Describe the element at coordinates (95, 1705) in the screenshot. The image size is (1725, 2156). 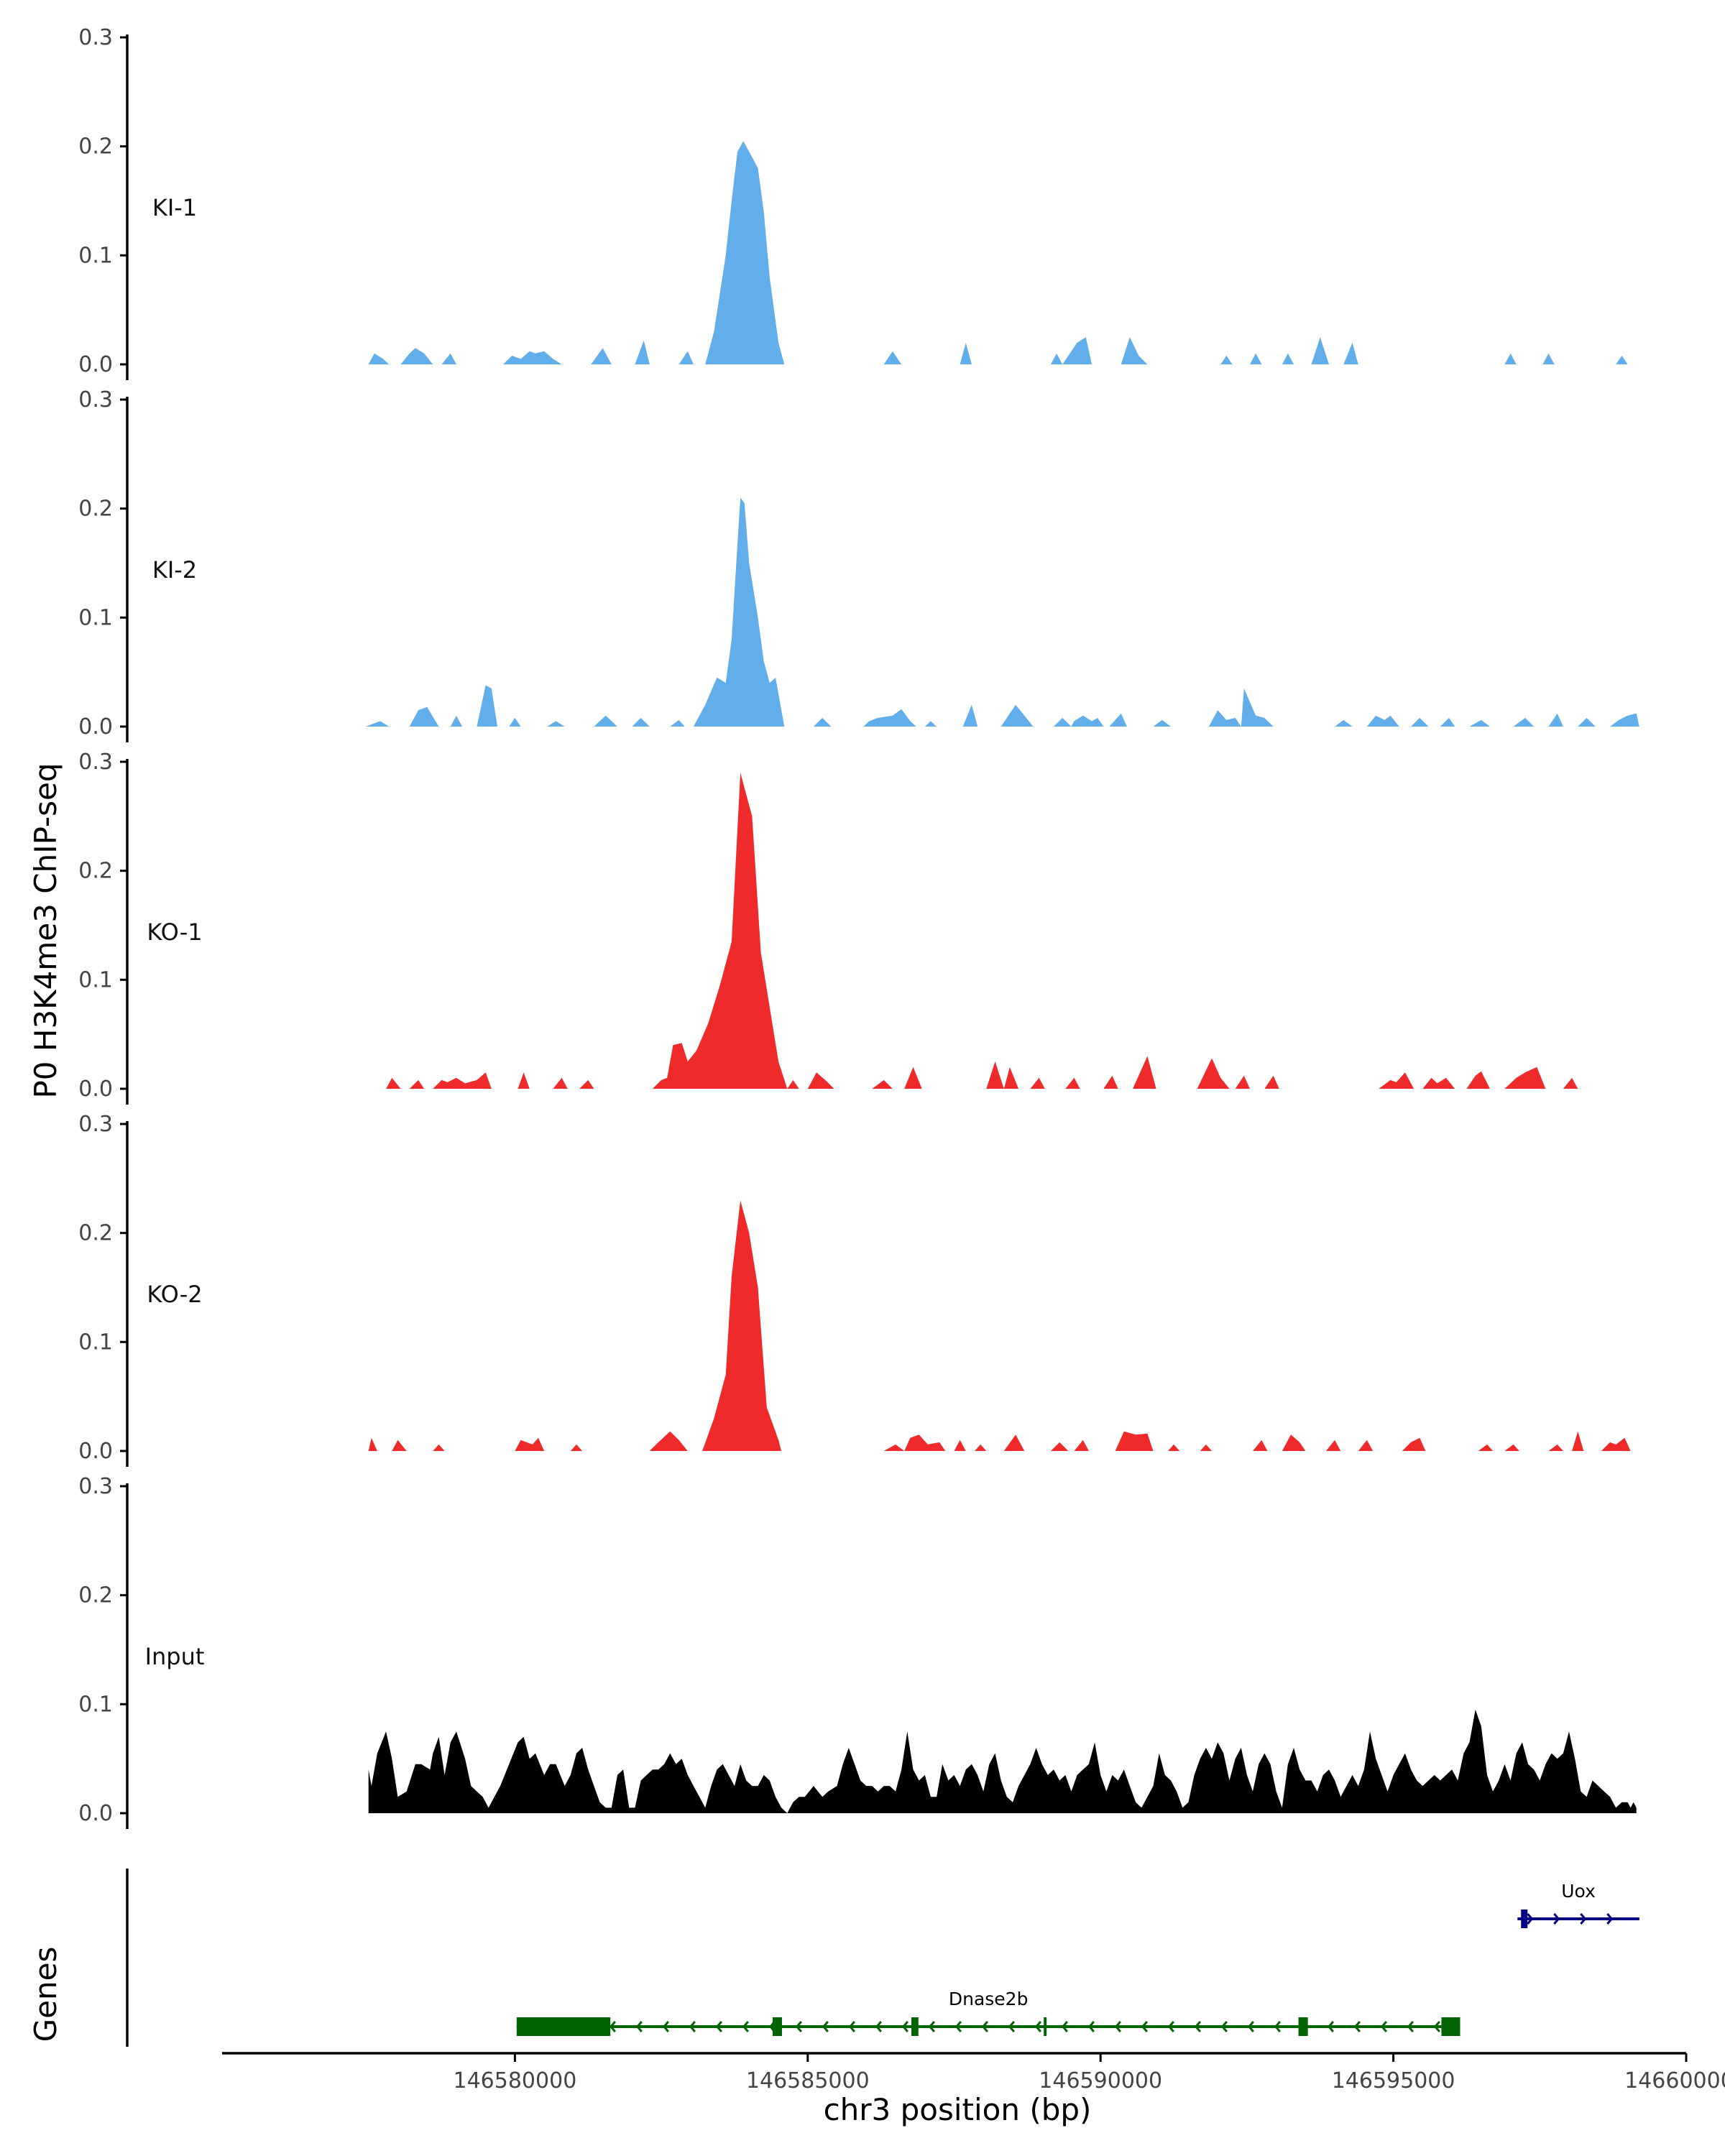
I see `track-input-y-tick-label: 0.1` at that location.